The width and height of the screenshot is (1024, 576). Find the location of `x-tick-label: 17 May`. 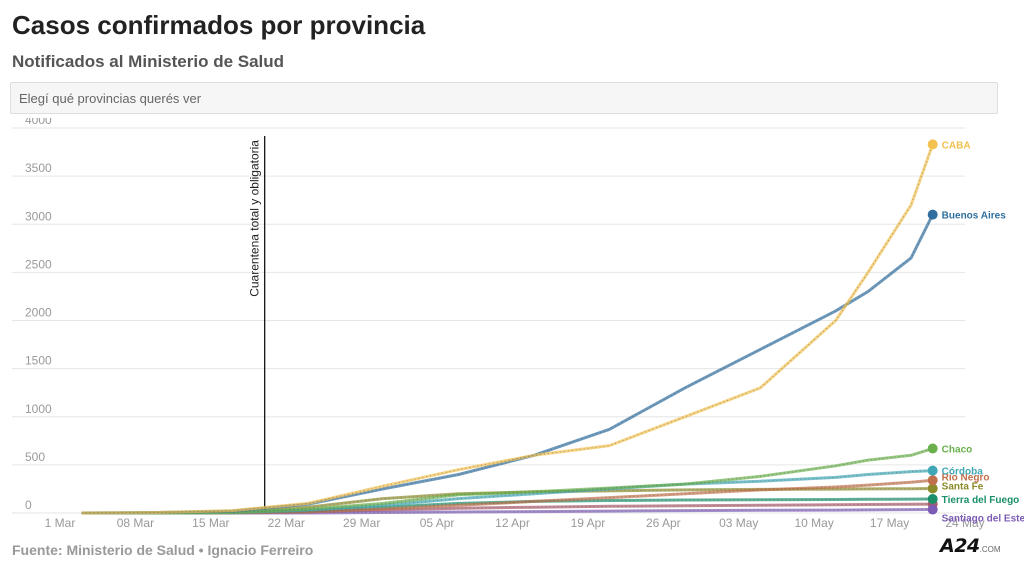

x-tick-label: 17 May is located at coordinates (889, 523).